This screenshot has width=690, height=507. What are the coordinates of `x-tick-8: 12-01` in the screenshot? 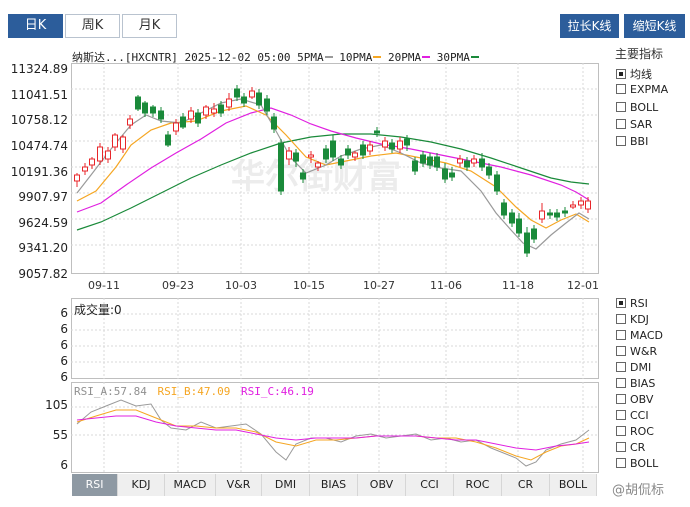 It's located at (583, 285).